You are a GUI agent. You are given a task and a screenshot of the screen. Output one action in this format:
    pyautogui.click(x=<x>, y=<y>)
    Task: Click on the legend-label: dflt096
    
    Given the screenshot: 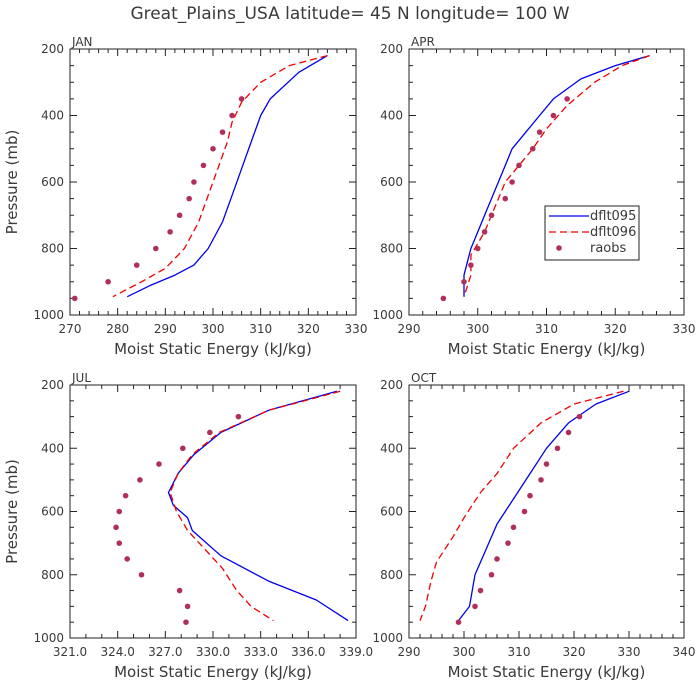 What is the action you would take?
    pyautogui.click(x=613, y=232)
    